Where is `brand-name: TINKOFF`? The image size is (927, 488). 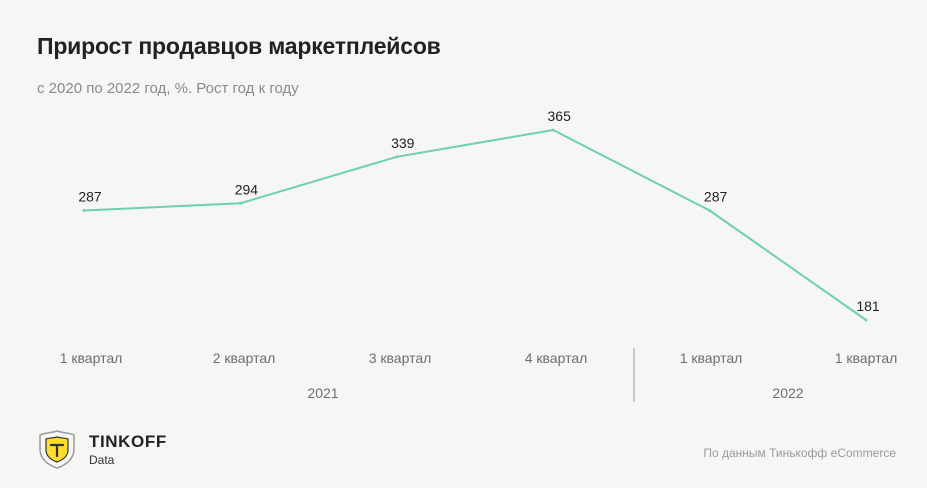 brand-name: TINKOFF is located at coordinates (128, 441).